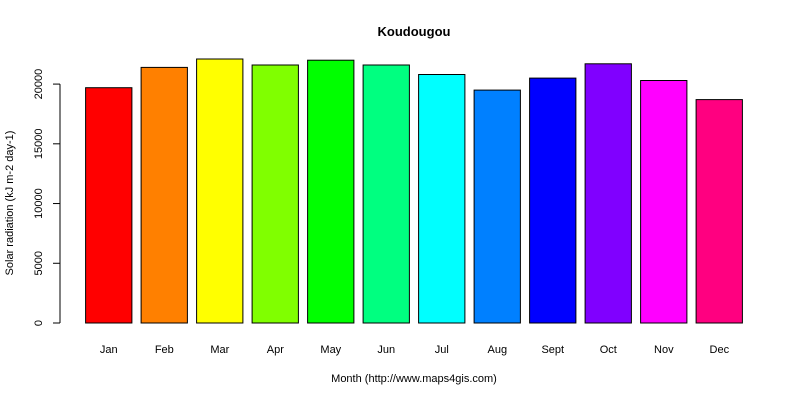 The image size is (800, 400). Describe the element at coordinates (330, 350) in the screenshot. I see `x-tick-label: May` at that location.